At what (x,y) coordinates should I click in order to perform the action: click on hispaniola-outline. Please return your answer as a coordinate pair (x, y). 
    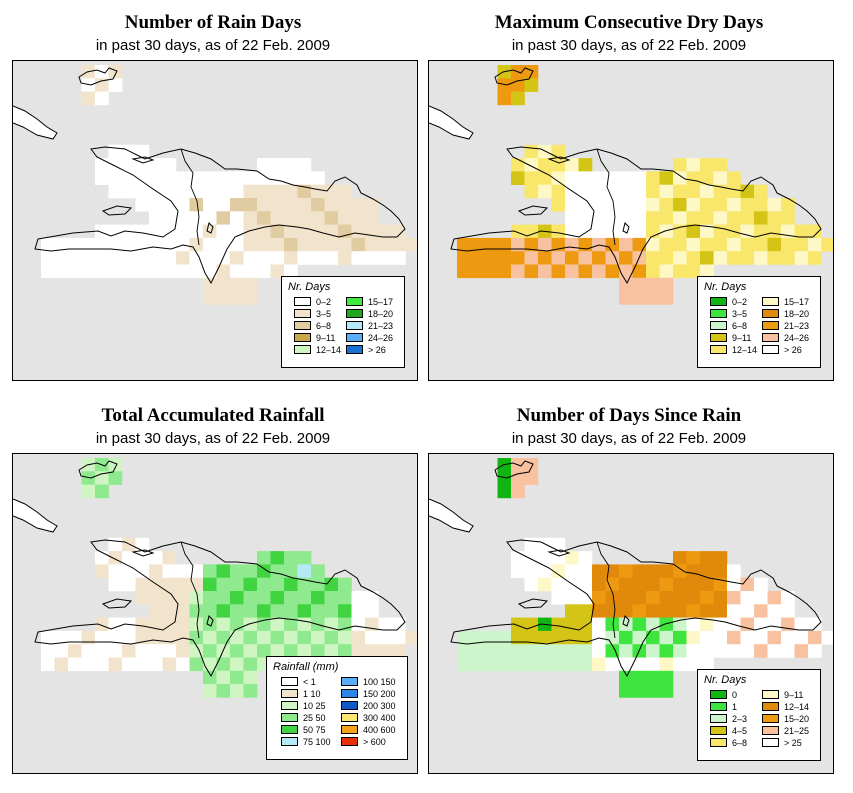
    Looking at the image, I should click on (209, 569).